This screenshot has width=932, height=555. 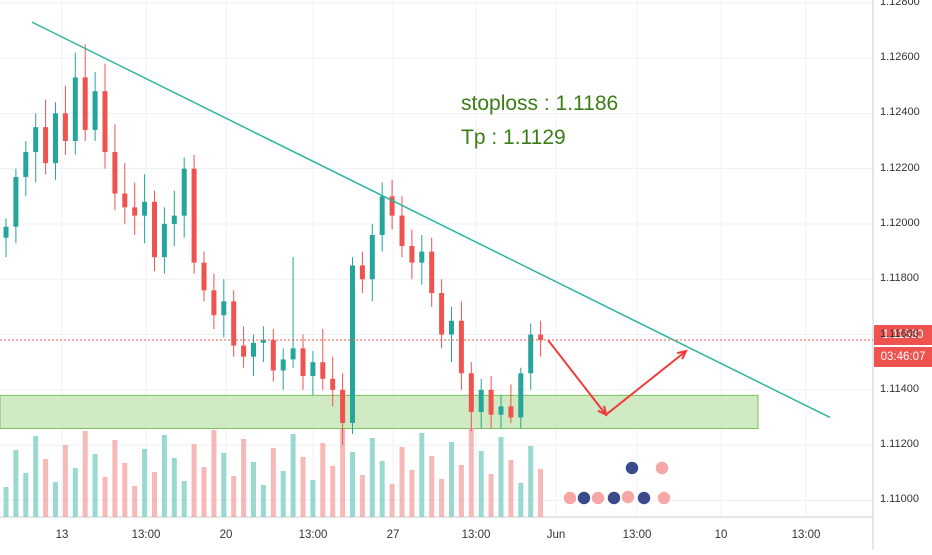 What do you see at coordinates (899, 333) in the screenshot?
I see `y-tick-label: 1.11600` at bounding box center [899, 333].